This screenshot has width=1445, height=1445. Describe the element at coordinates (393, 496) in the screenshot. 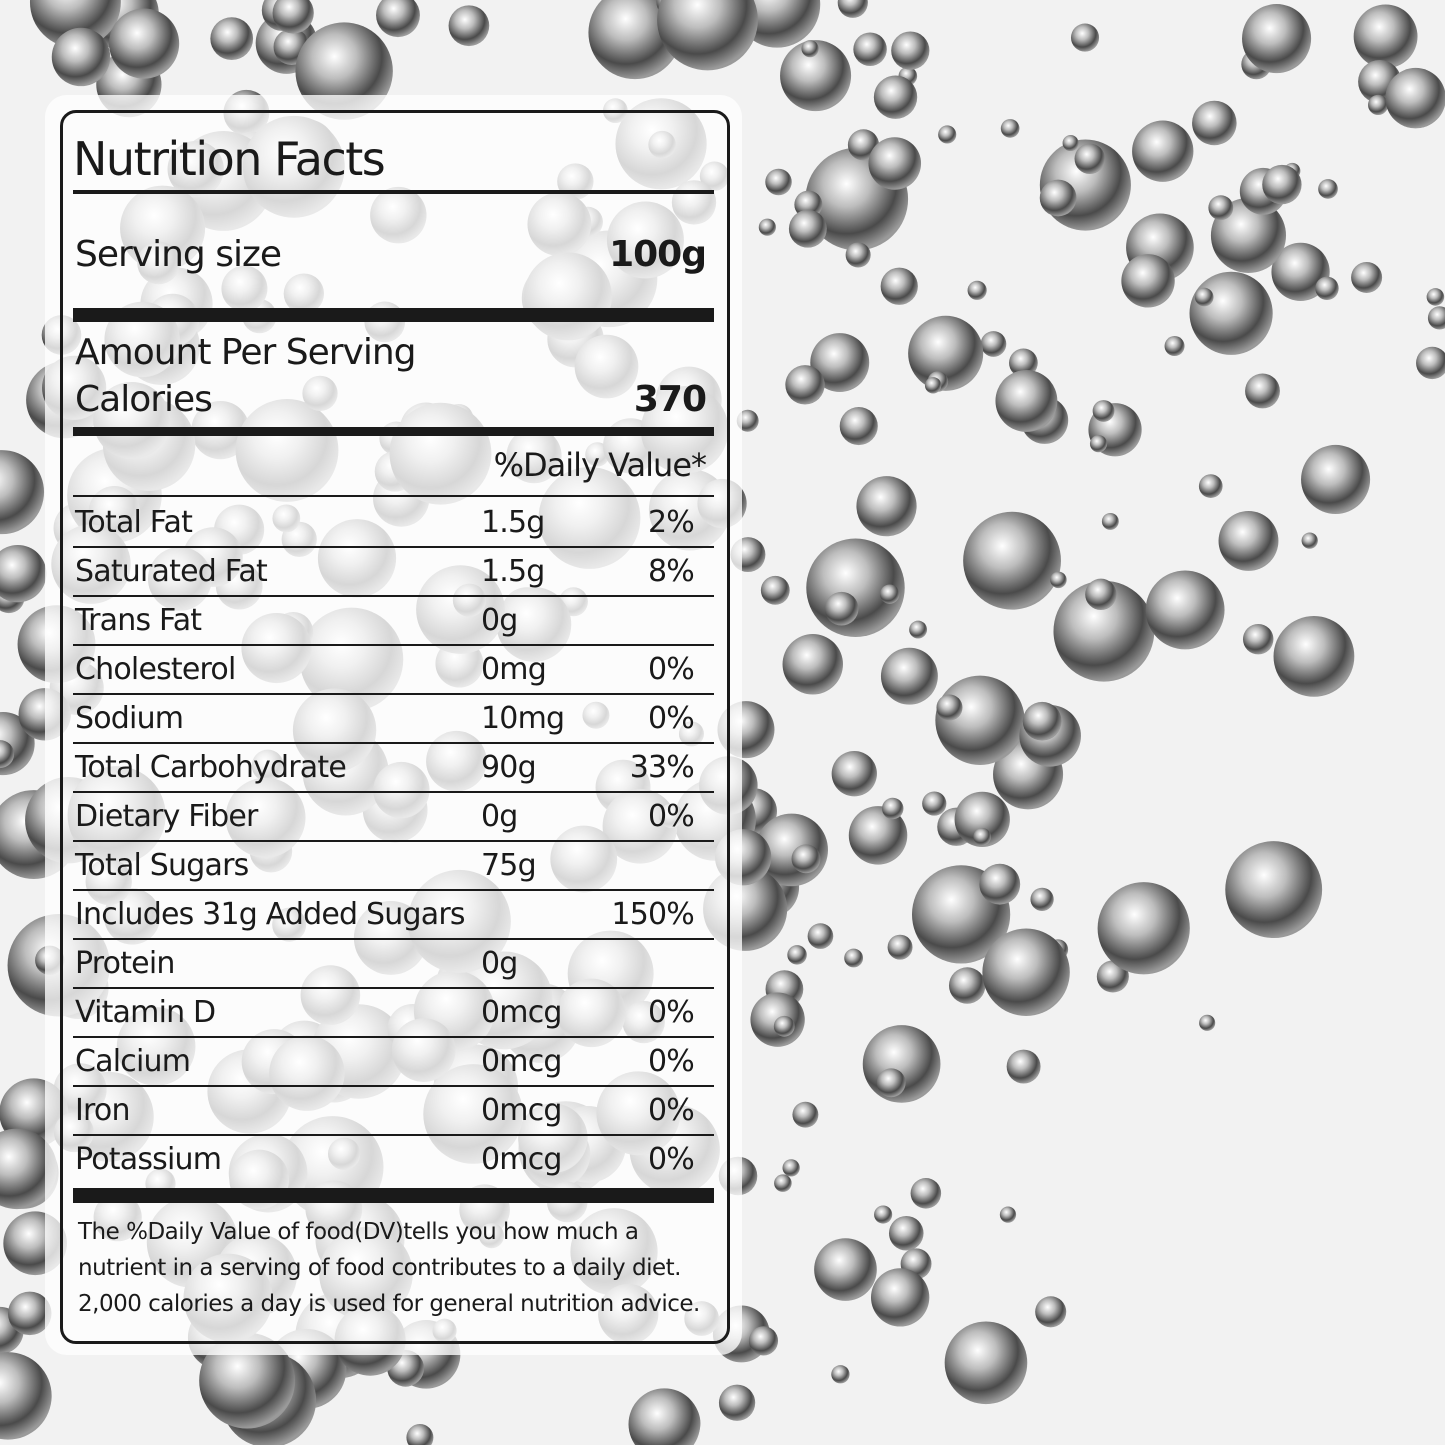

I see `divider` at that location.